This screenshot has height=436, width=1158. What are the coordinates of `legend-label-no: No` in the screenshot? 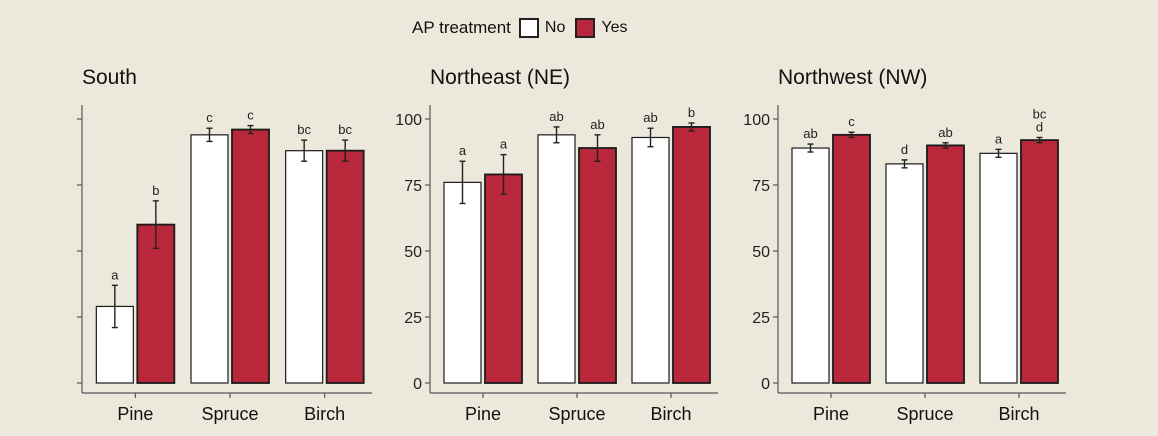 It's located at (555, 27).